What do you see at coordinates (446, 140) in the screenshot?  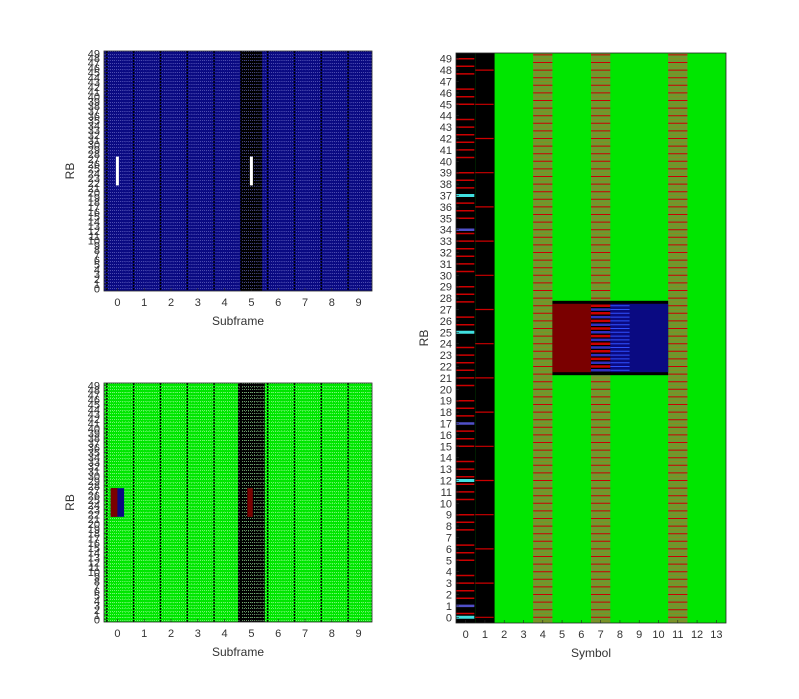 I see `y-tick-label: 42` at bounding box center [446, 140].